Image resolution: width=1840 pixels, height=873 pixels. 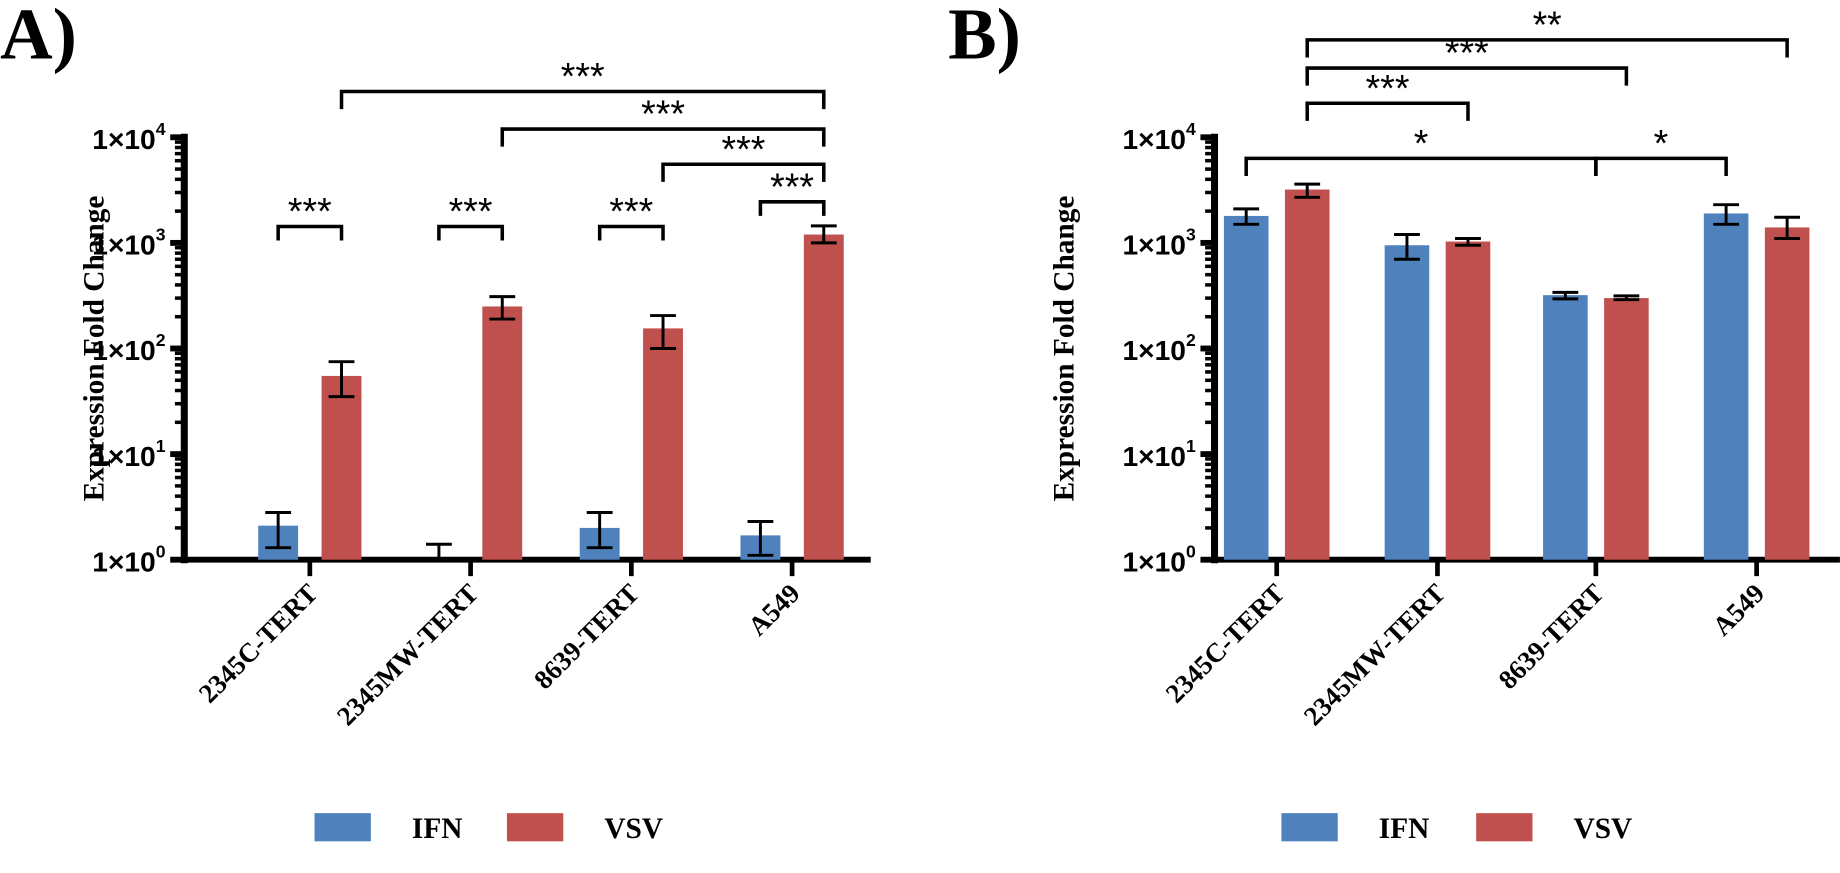 What do you see at coordinates (1548, 25) in the screenshot?
I see `significance-stars: **` at bounding box center [1548, 25].